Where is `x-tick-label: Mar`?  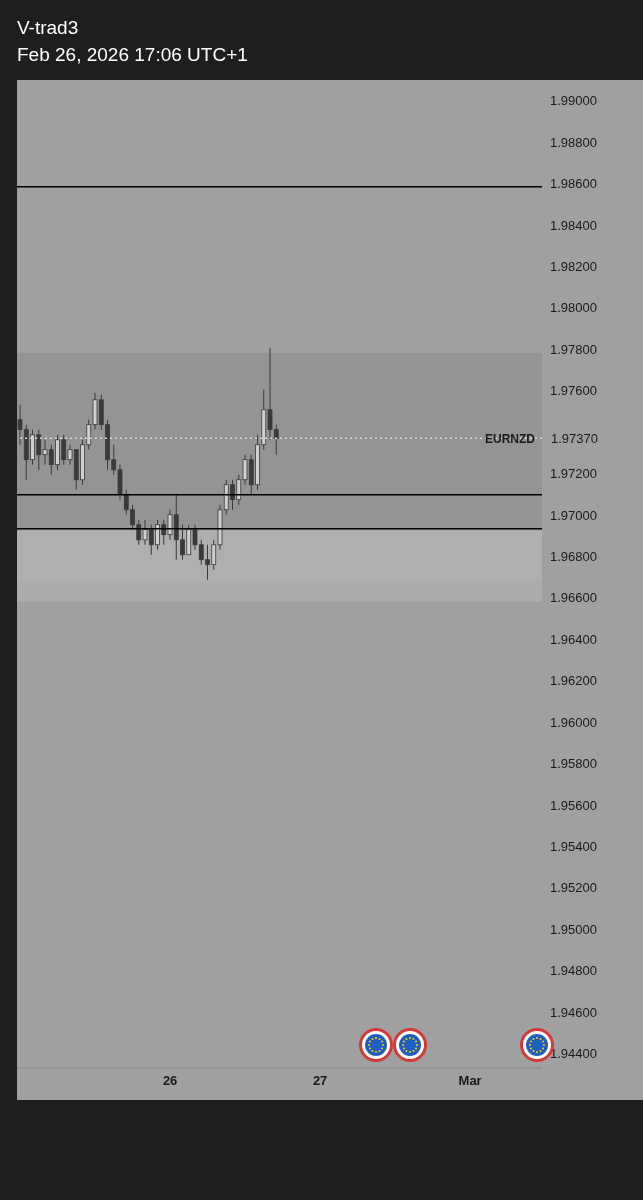
x-tick-label: Mar is located at coordinates (470, 1081).